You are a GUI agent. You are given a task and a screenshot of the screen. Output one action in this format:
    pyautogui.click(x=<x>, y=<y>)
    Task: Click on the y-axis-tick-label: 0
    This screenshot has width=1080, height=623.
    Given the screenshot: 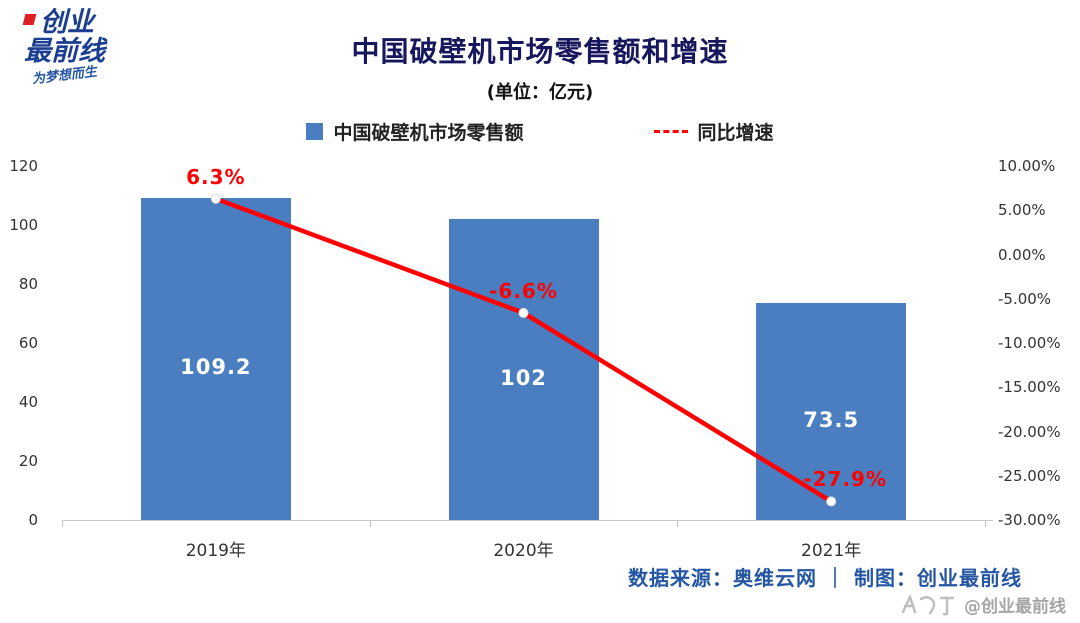 What is the action you would take?
    pyautogui.click(x=33, y=520)
    